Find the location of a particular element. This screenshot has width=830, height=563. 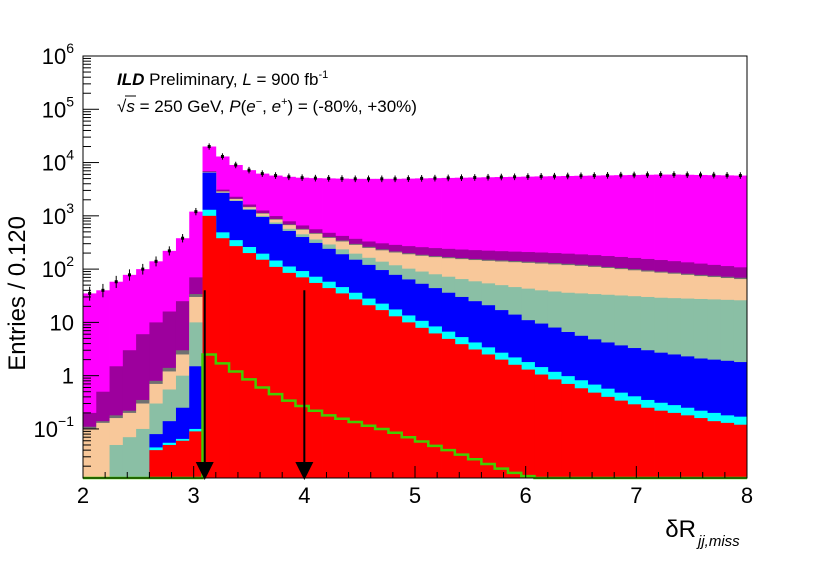

lumi-symbol: L is located at coordinates (246, 79).